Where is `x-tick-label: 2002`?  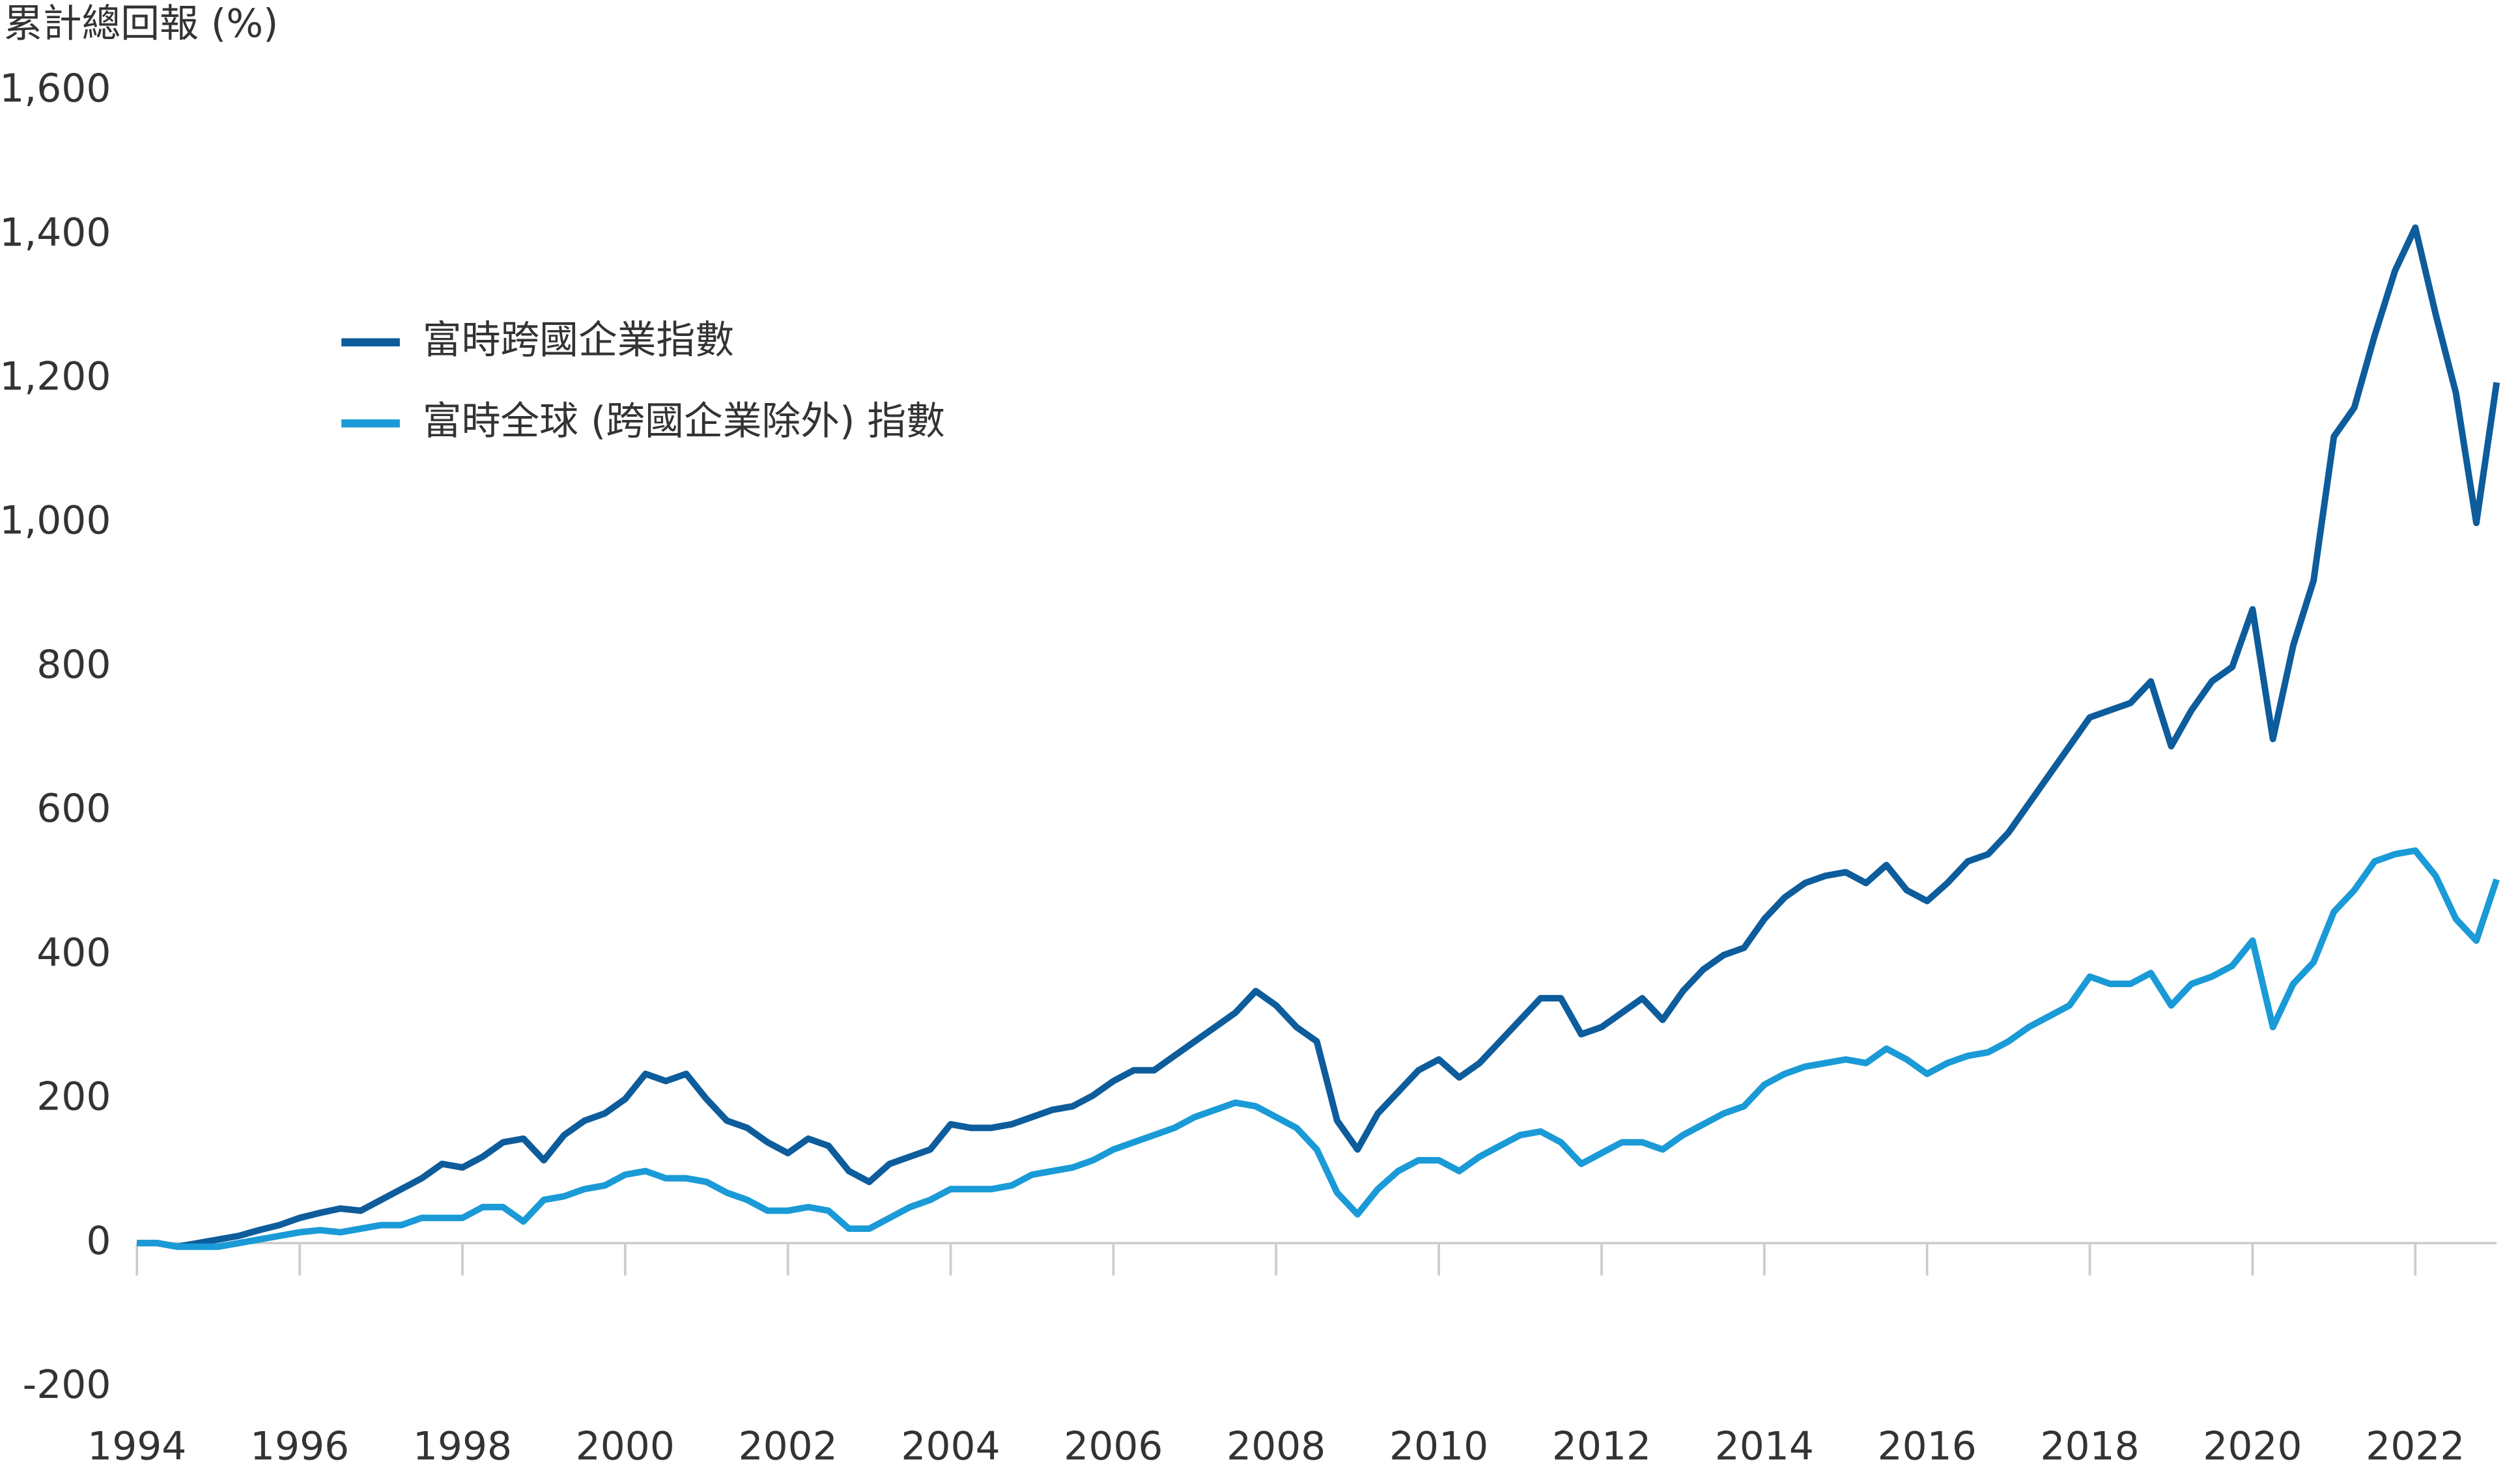 x-tick-label: 2002 is located at coordinates (789, 1444).